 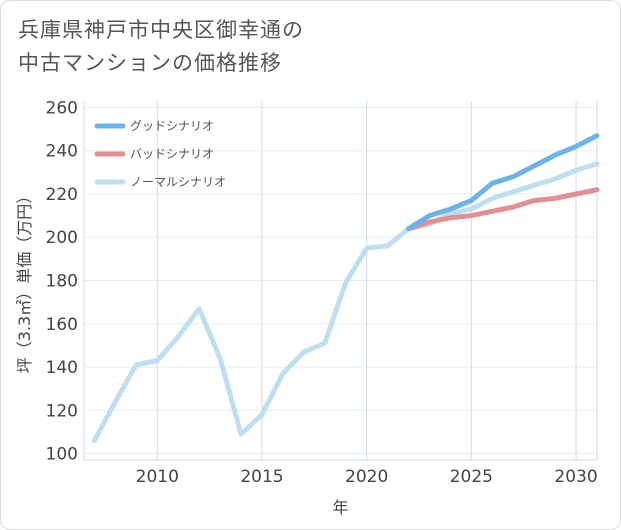 What do you see at coordinates (62, 325) in the screenshot?
I see `y-tick-label: 160` at bounding box center [62, 325].